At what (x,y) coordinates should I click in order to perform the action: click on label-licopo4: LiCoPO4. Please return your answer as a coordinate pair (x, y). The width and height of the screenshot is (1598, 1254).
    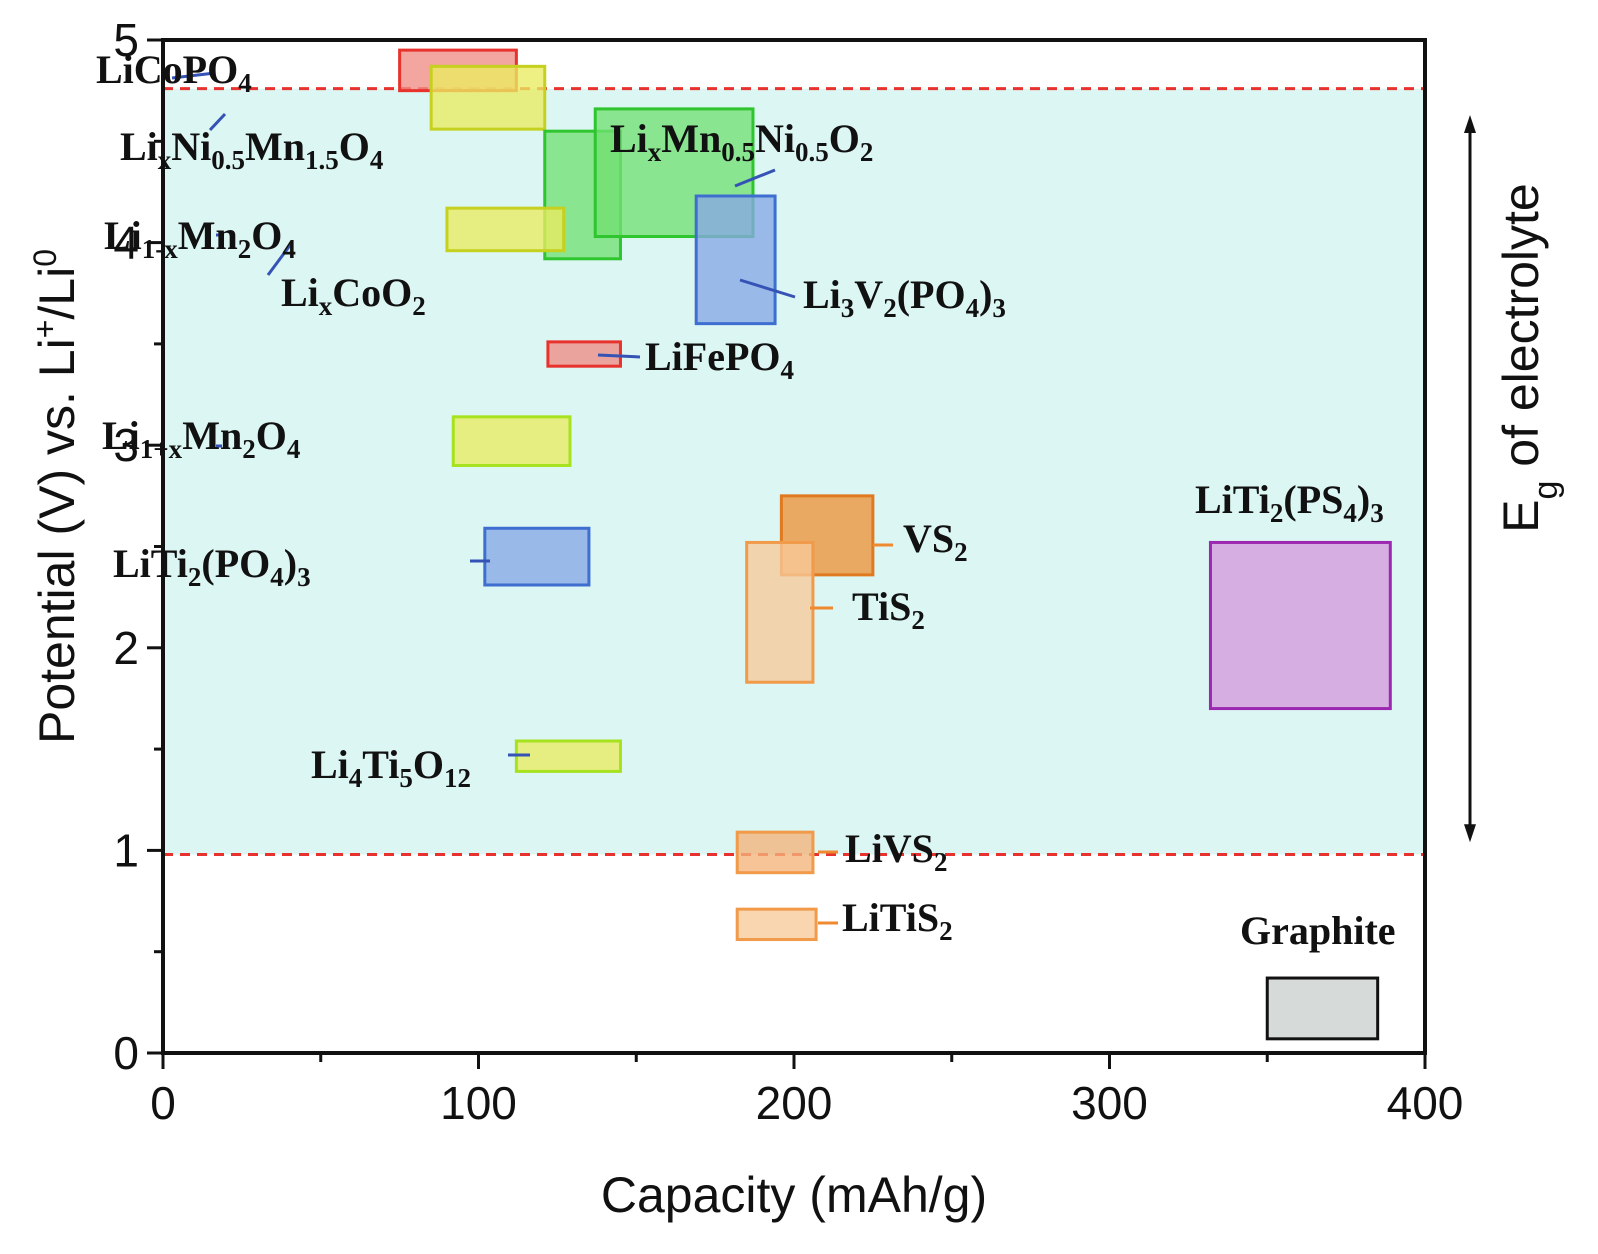
    Looking at the image, I should click on (174, 72).